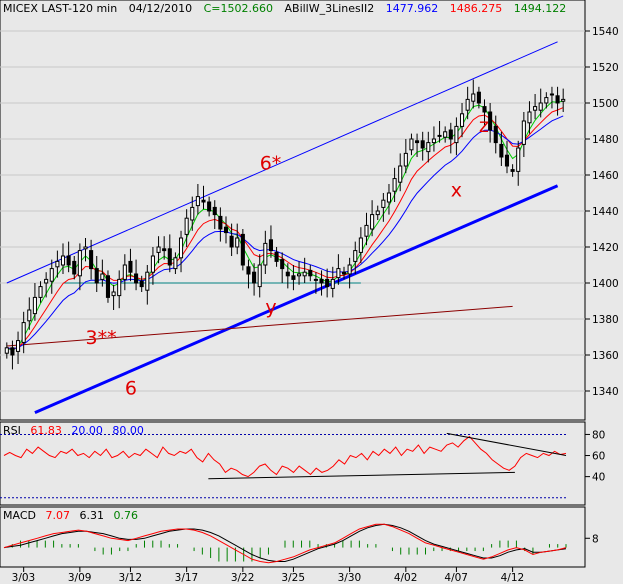 The image size is (623, 584). Describe the element at coordinates (285, 542) in the screenshot. I see `macd-signal-line` at that location.